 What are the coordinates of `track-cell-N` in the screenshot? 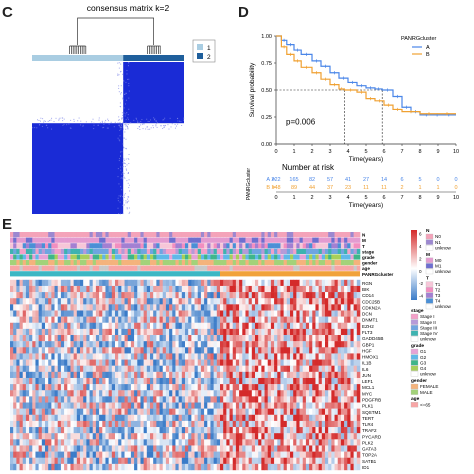 It's located at (47, 235).